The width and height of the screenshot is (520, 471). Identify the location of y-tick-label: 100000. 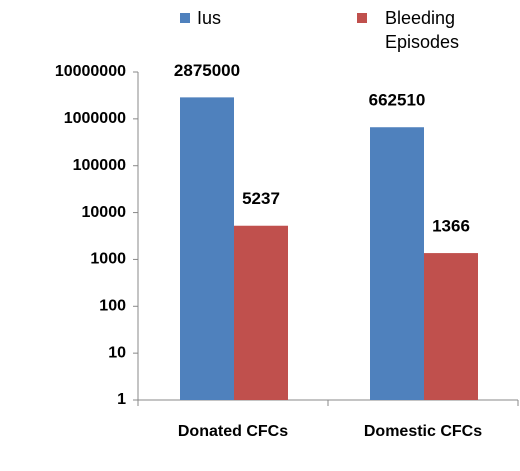
(99, 165).